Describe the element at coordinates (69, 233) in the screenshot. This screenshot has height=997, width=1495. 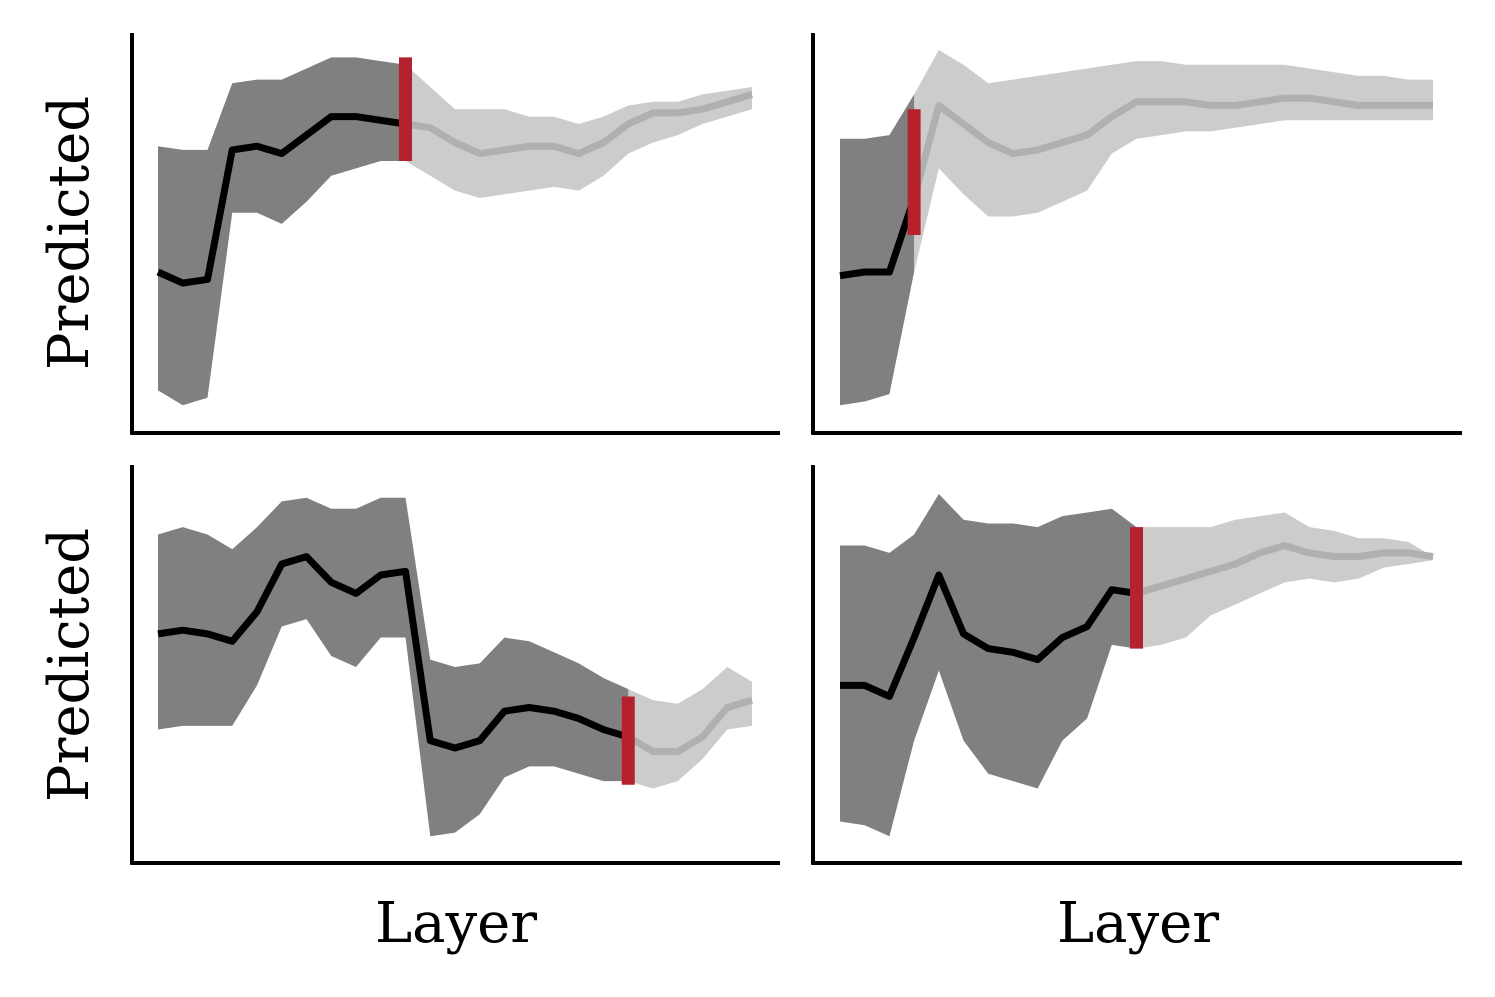
I see `ylabel-top: Predicted` at that location.